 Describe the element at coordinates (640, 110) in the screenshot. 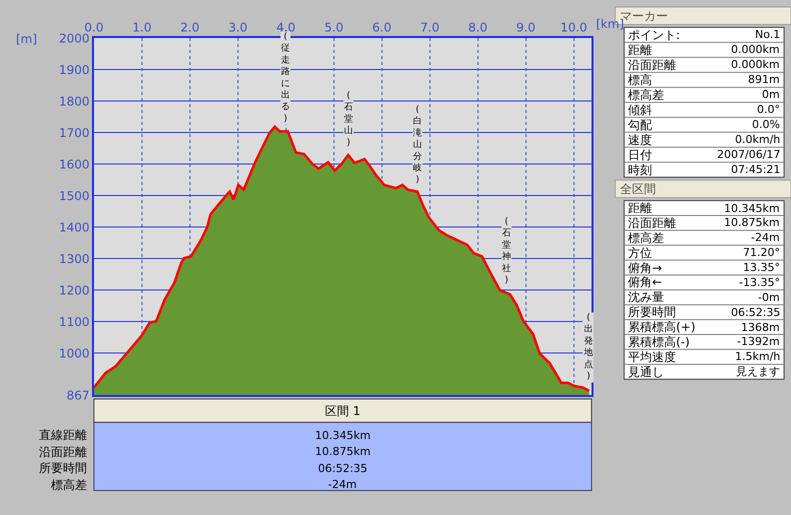

I see `text: 傾斜` at that location.